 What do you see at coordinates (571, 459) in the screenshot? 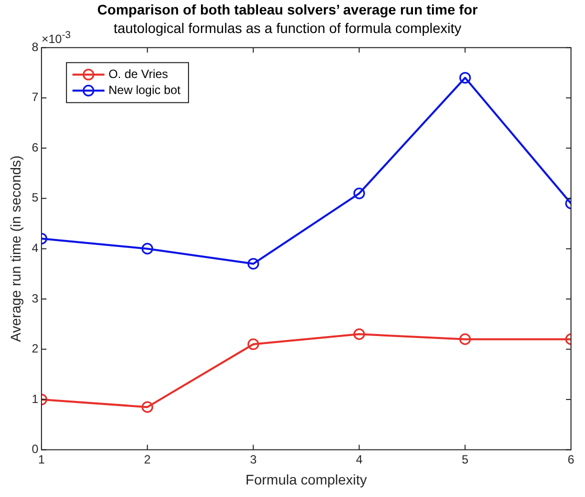
I see `x-tick-label: 6` at bounding box center [571, 459].